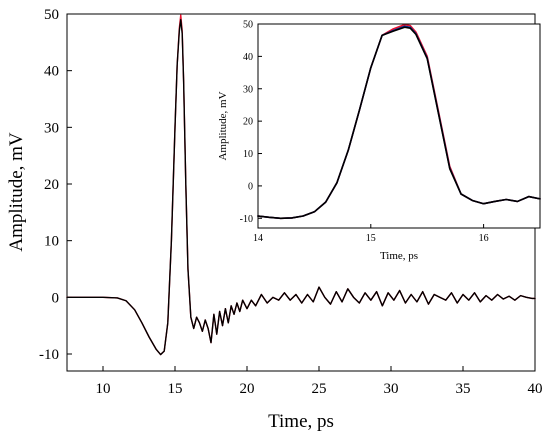  What do you see at coordinates (463, 389) in the screenshot?
I see `main-x-tick-label: 35` at bounding box center [463, 389].